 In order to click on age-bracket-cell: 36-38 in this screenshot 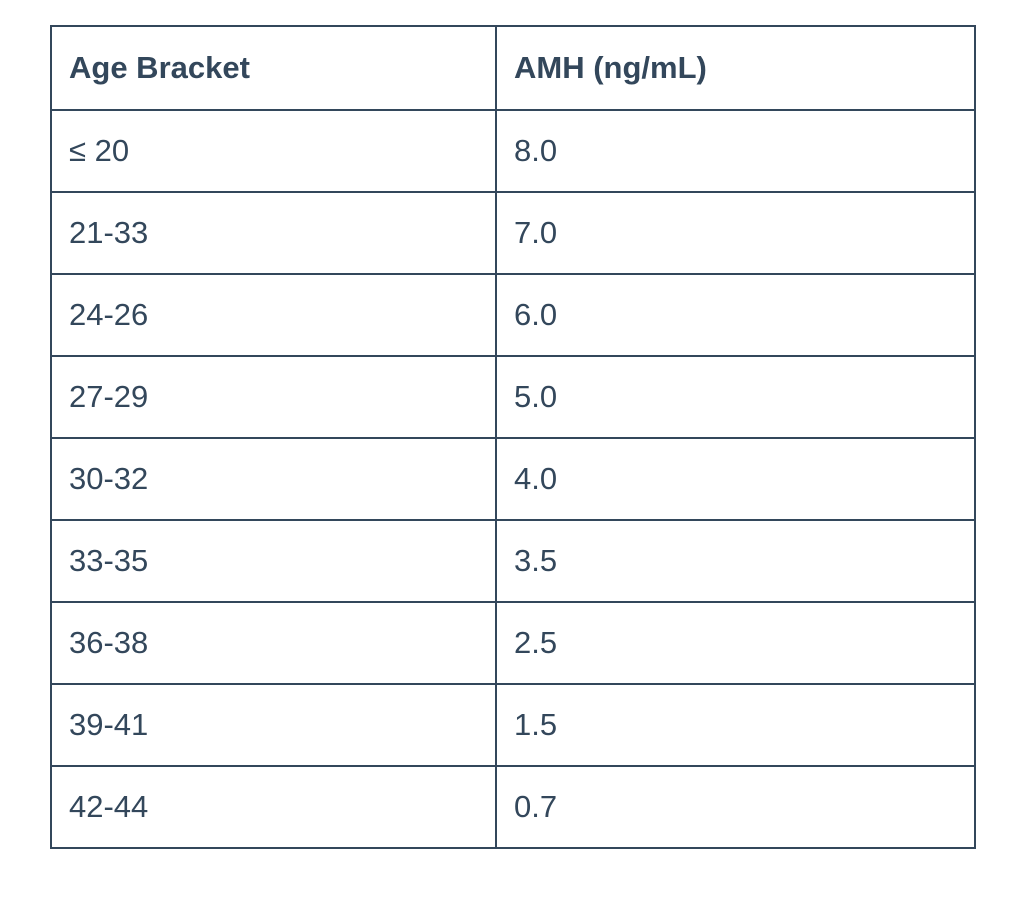, I will do `click(273, 643)`.